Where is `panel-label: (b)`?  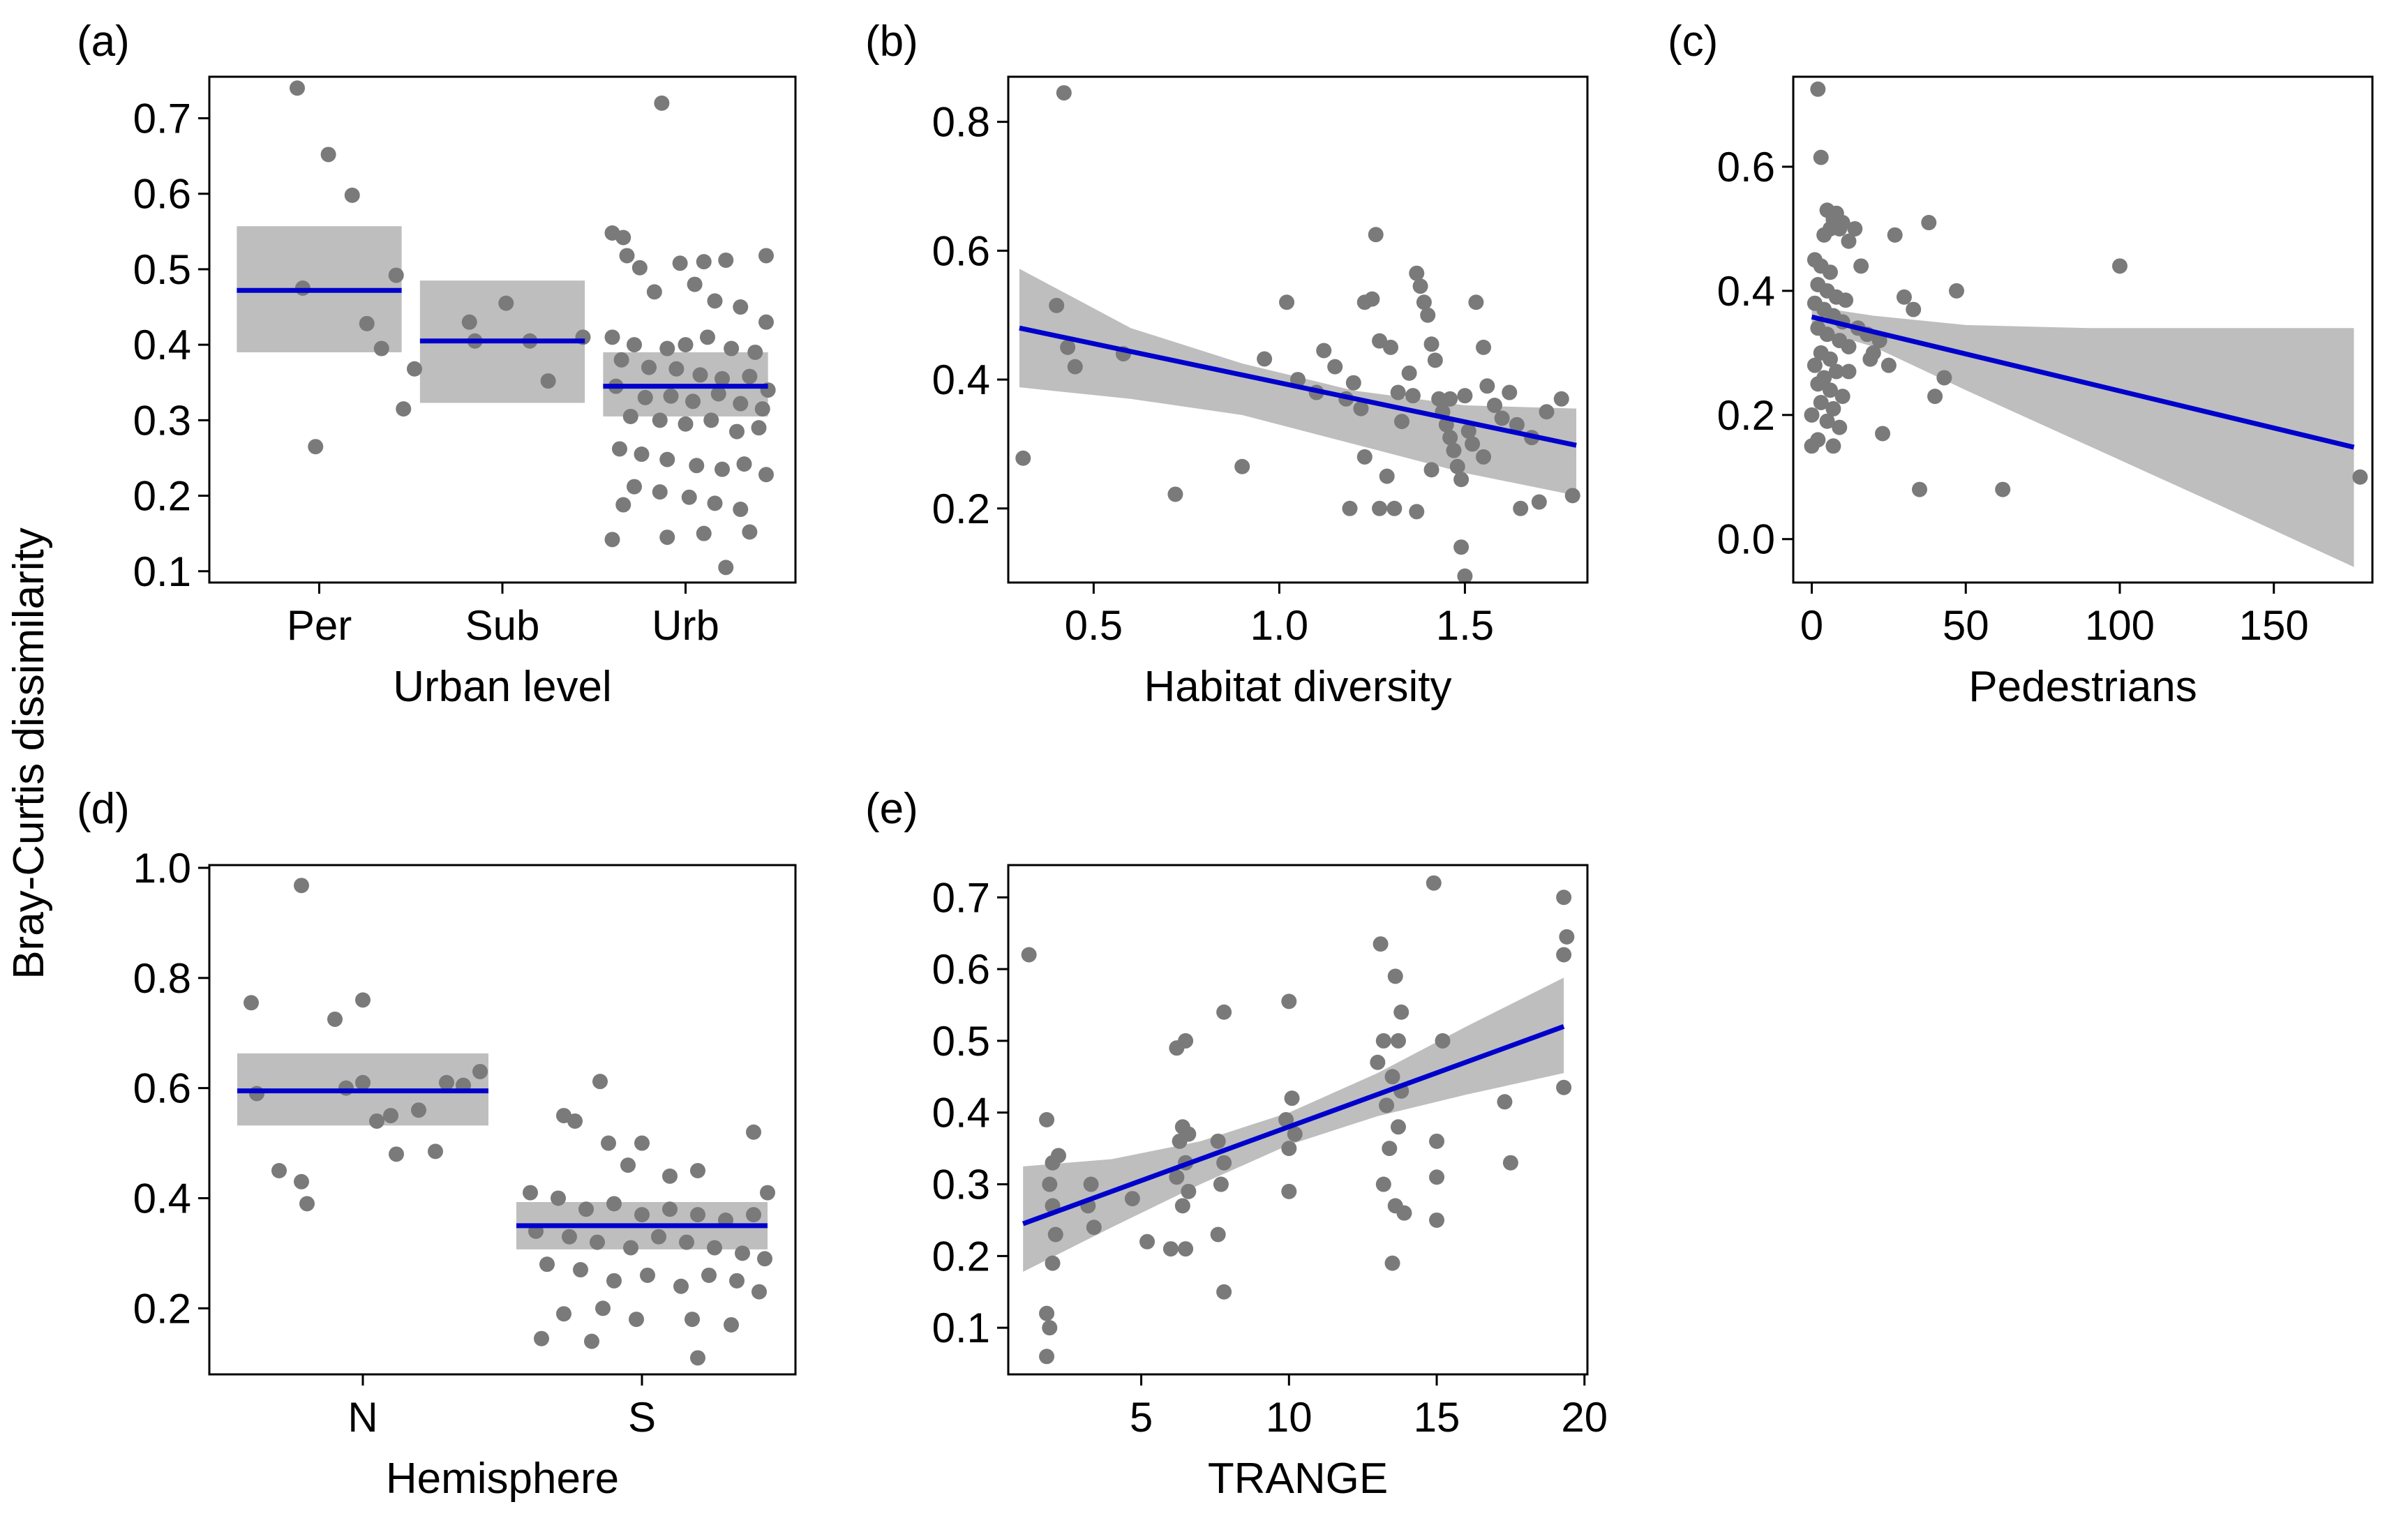
panel-label: (b) is located at coordinates (891, 41).